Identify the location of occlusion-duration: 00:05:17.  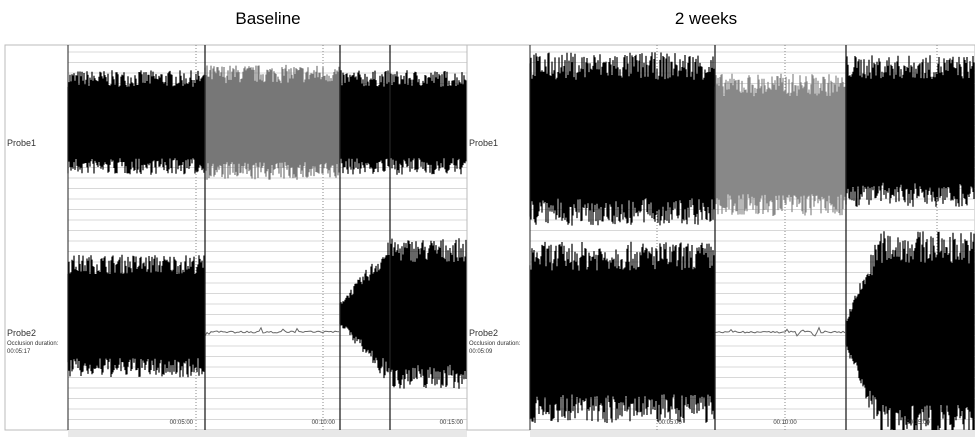
(19, 352).